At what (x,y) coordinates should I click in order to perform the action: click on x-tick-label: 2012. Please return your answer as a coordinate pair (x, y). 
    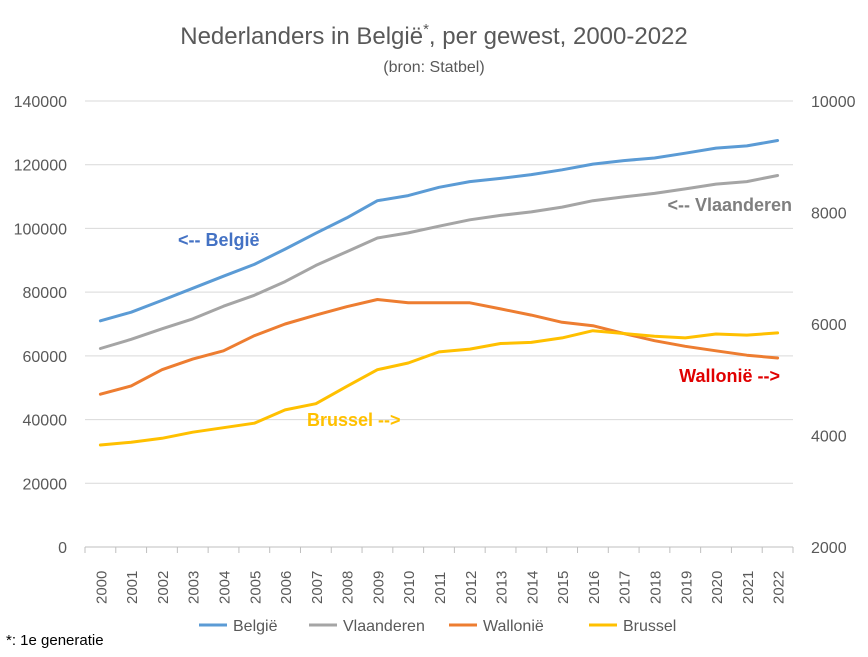
    Looking at the image, I should click on (471, 587).